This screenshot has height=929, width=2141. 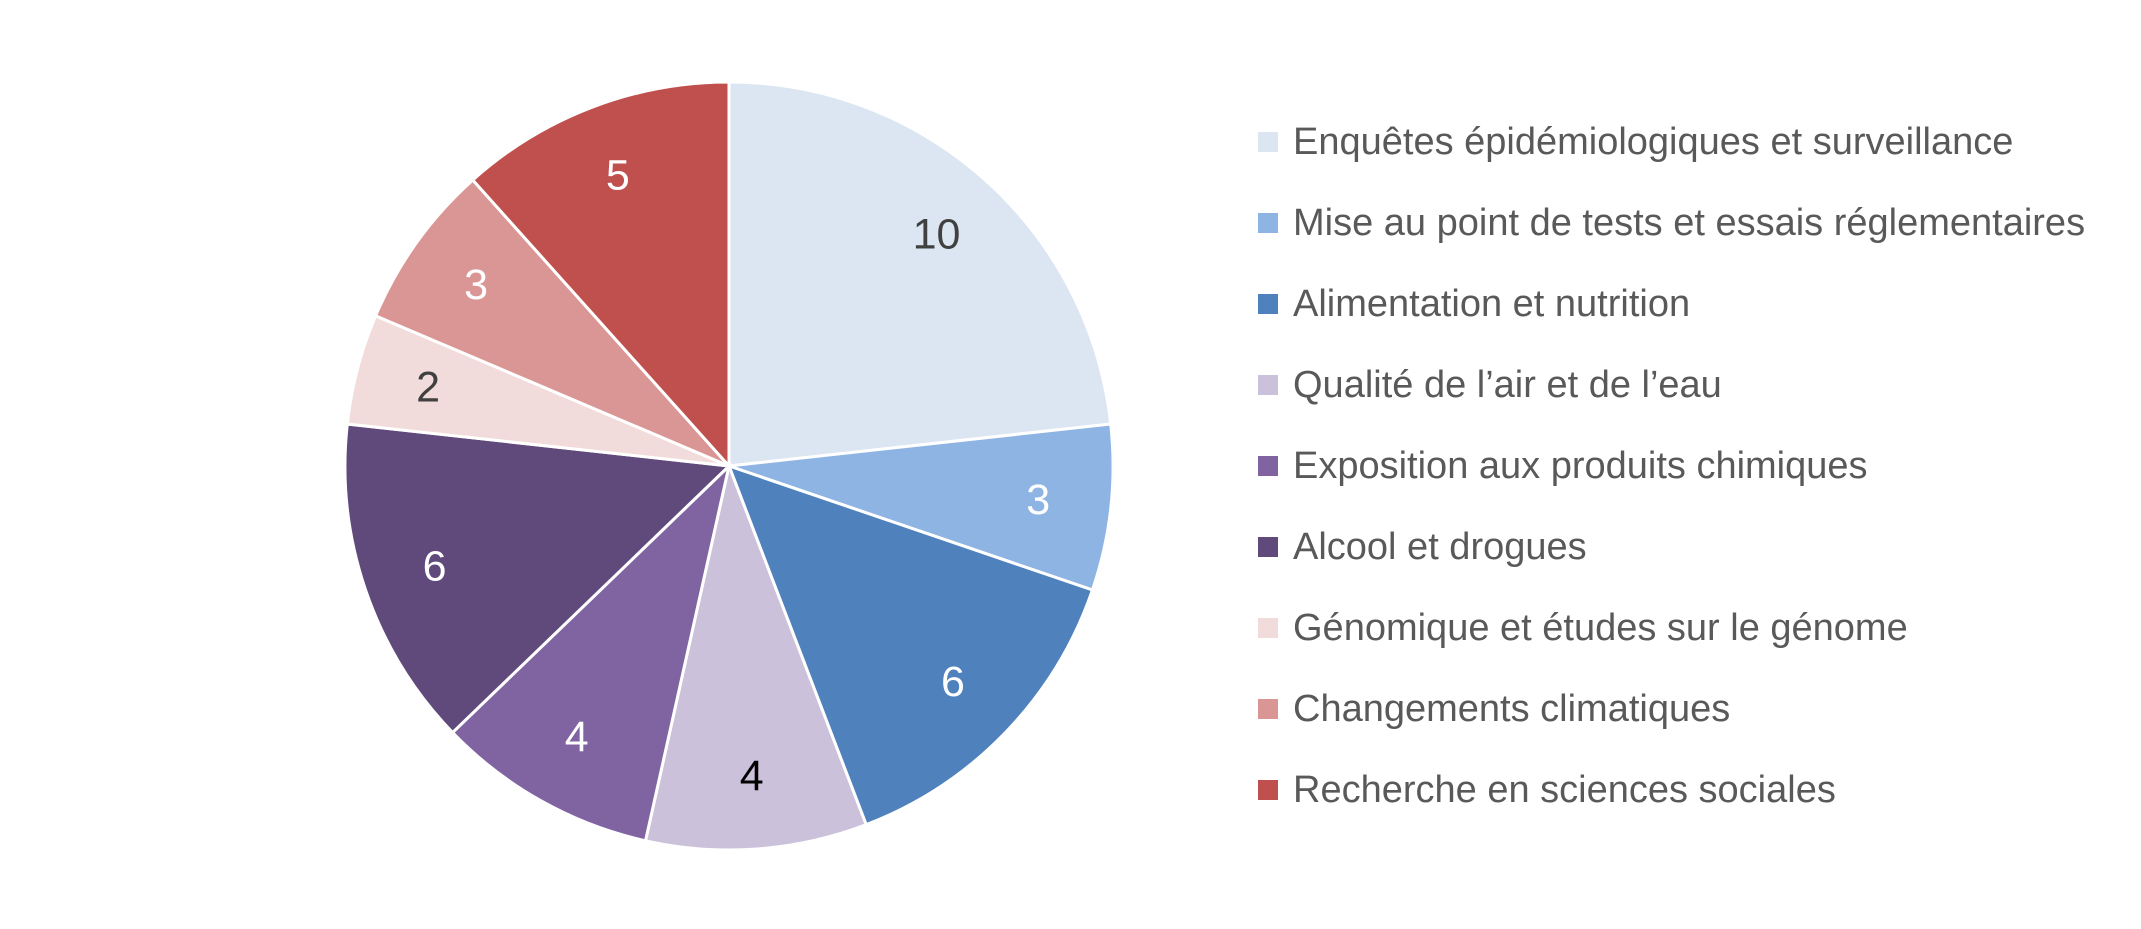 I want to click on legend-label: Changements climatiques, so click(x=1511, y=709).